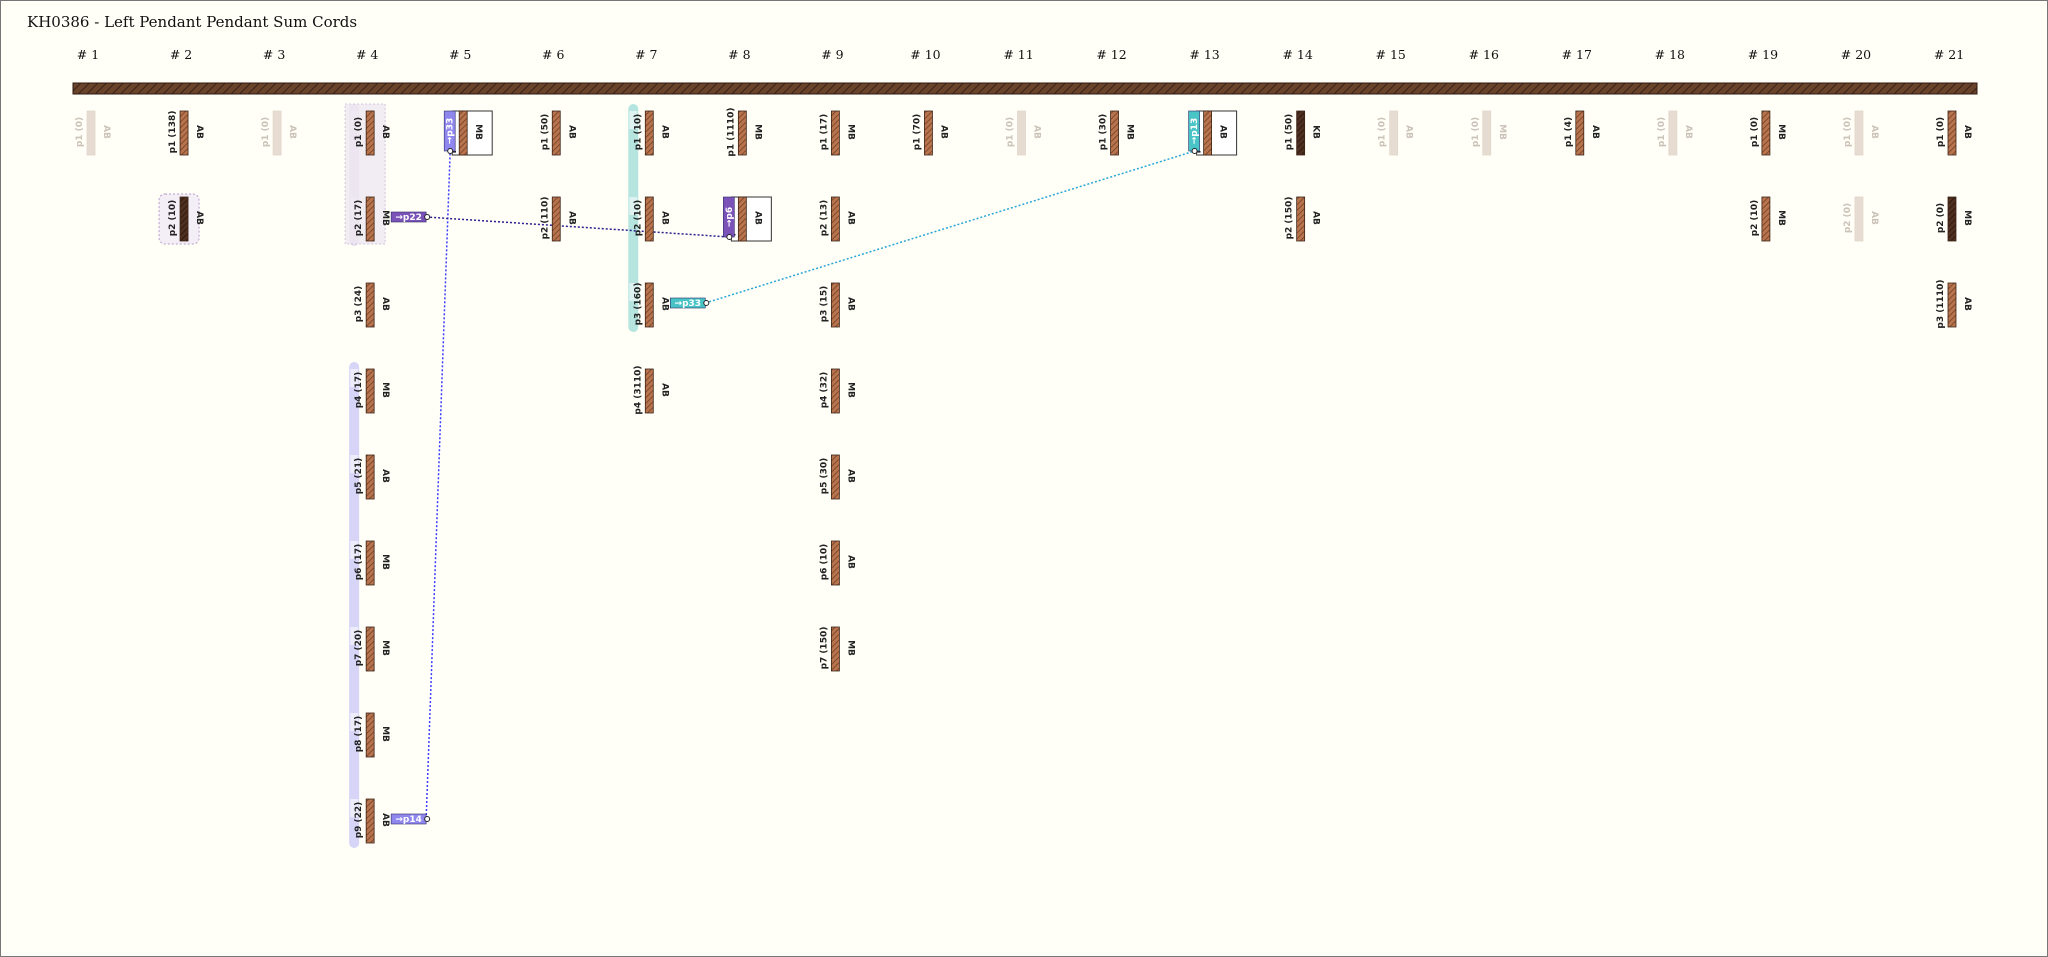 Image resolution: width=2048 pixels, height=957 pixels. I want to click on pendant-cord: p6 (17) MB, so click(372, 563).